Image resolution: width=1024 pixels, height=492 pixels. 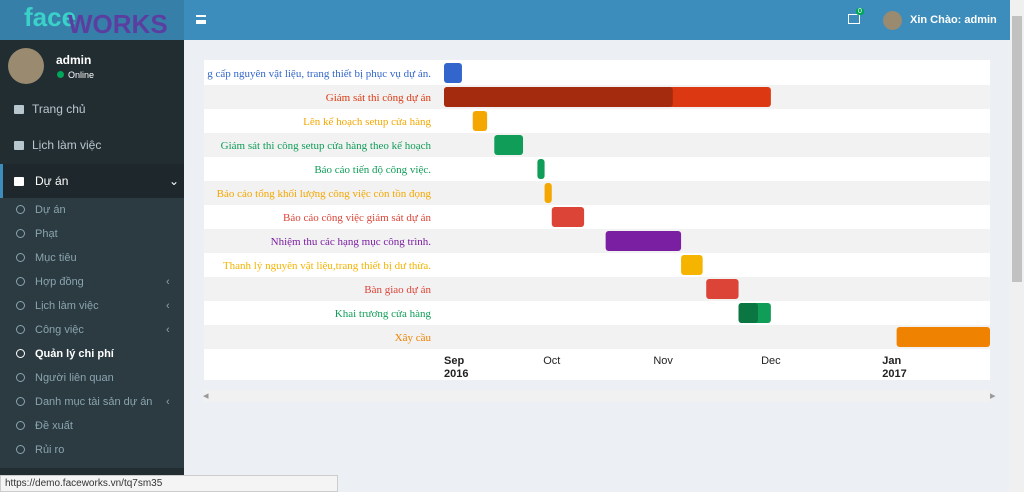 I want to click on submenu-label: Quản lý chi phí, so click(x=74, y=354).